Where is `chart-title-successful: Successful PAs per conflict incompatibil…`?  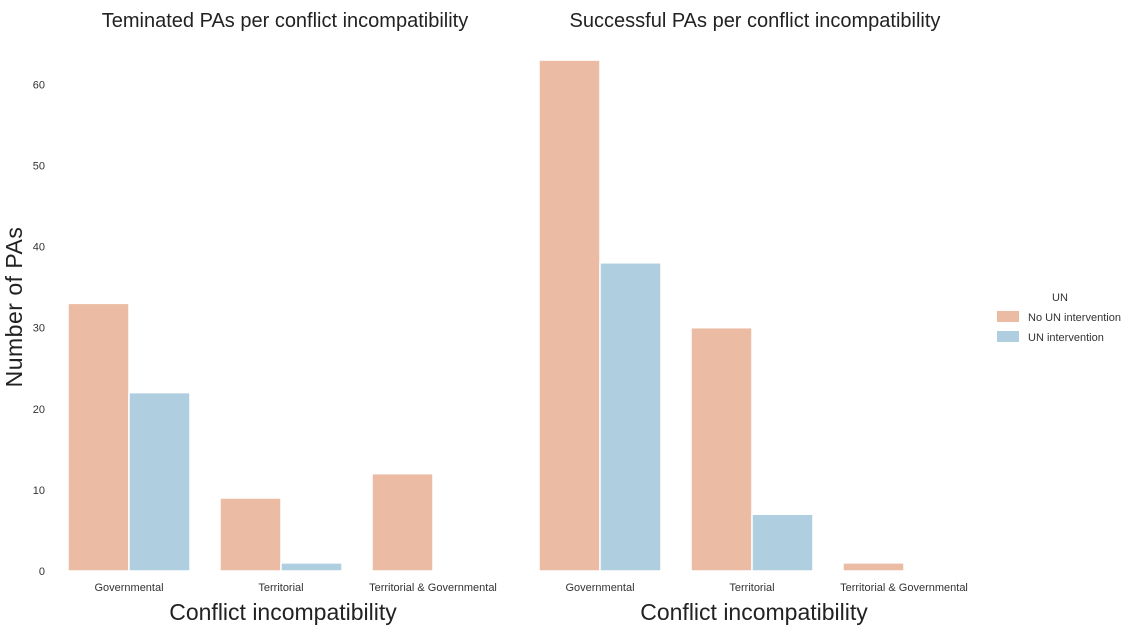
chart-title-successful: Successful PAs per conflict incompatibil… is located at coordinates (755, 21).